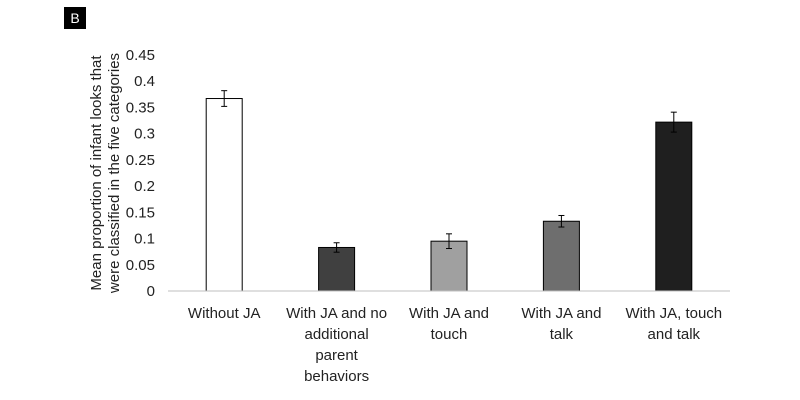 This screenshot has height=400, width=800. Describe the element at coordinates (144, 134) in the screenshot. I see `y-tick-label: 0.3` at that location.